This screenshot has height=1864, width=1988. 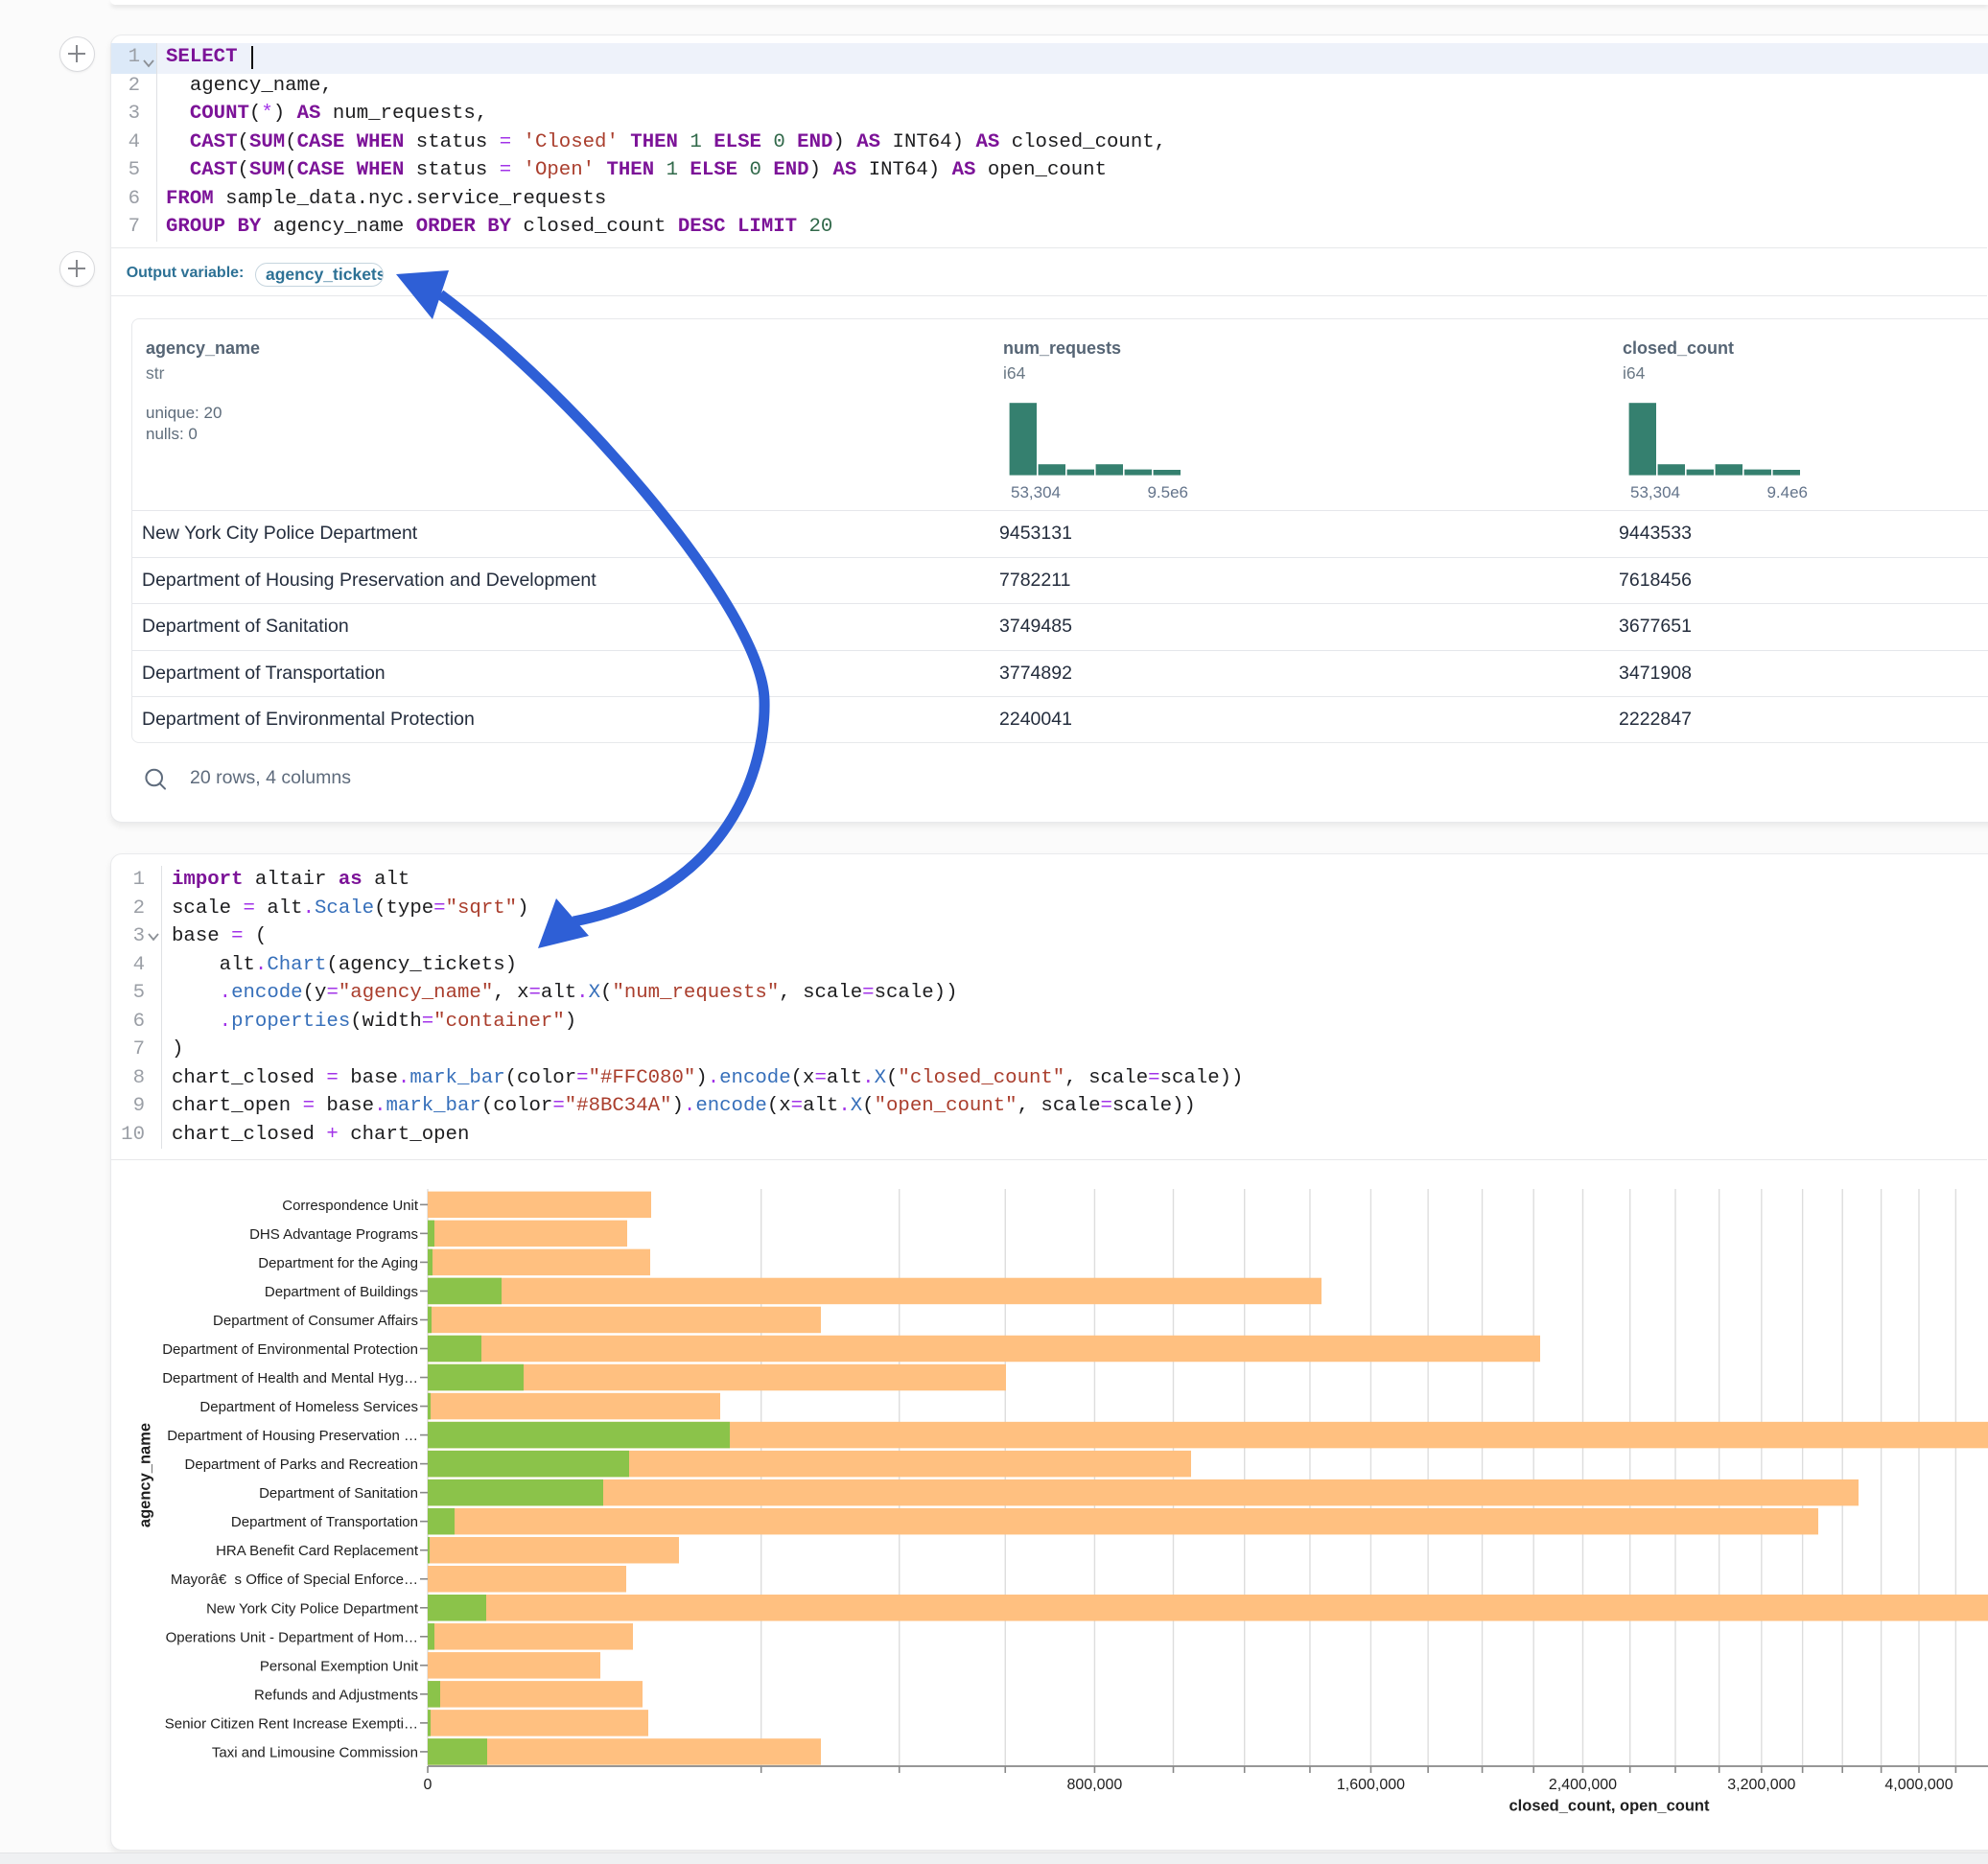 I want to click on svg-text: HRA Benefit Card Replacement, so click(x=318, y=1551).